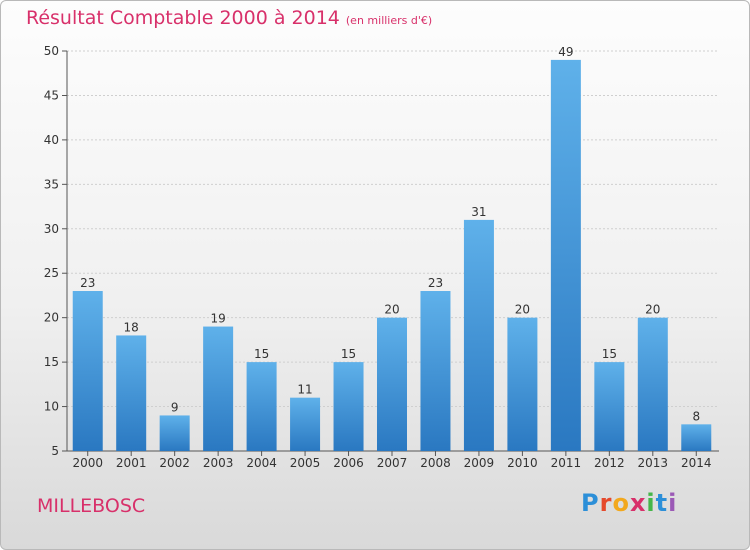 Image resolution: width=750 pixels, height=550 pixels. Describe the element at coordinates (131, 463) in the screenshot. I see `x-tick-label: 2001` at that location.